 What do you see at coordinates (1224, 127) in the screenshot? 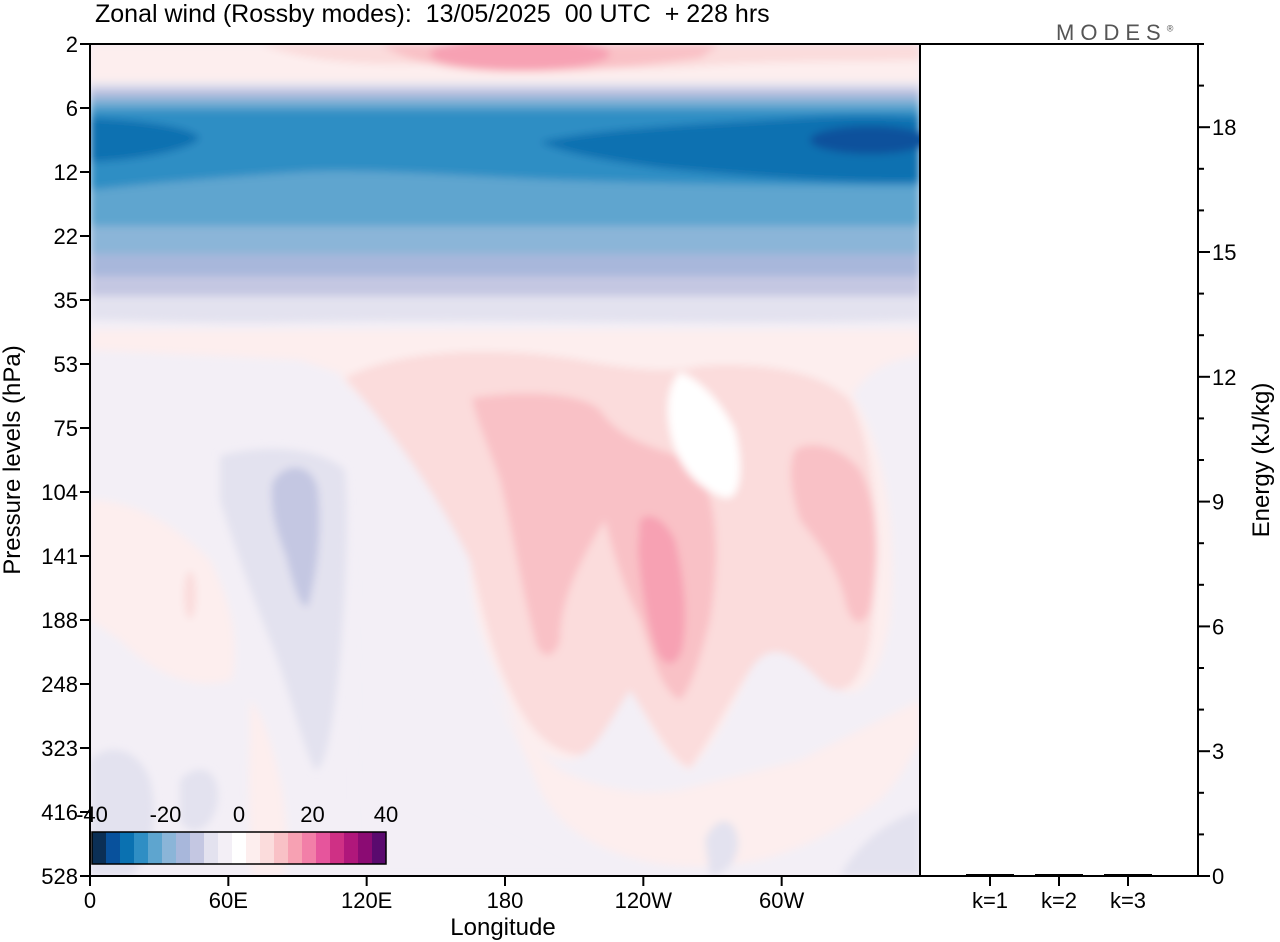
I see `energy-tick-label: 18` at bounding box center [1224, 127].